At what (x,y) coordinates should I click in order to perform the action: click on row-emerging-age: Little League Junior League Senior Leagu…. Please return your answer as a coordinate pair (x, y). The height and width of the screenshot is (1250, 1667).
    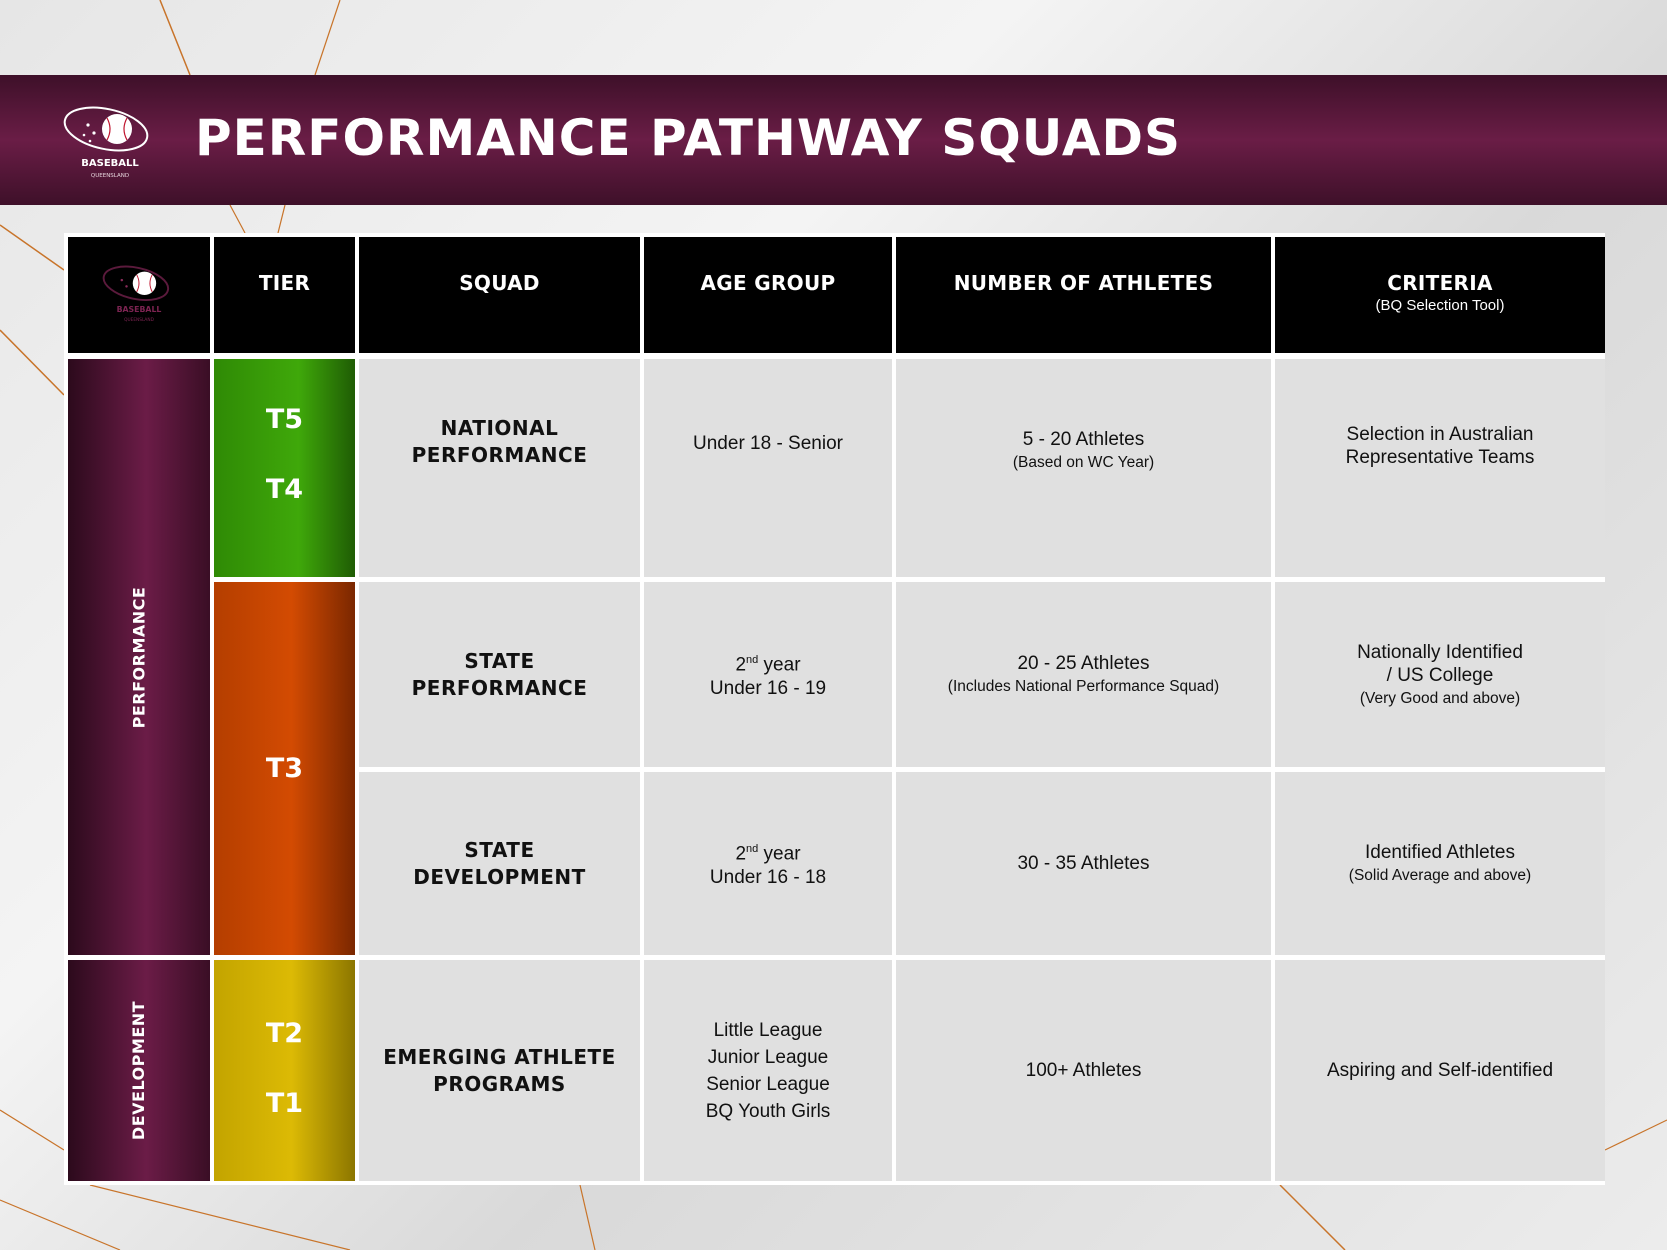
    Looking at the image, I should click on (768, 1070).